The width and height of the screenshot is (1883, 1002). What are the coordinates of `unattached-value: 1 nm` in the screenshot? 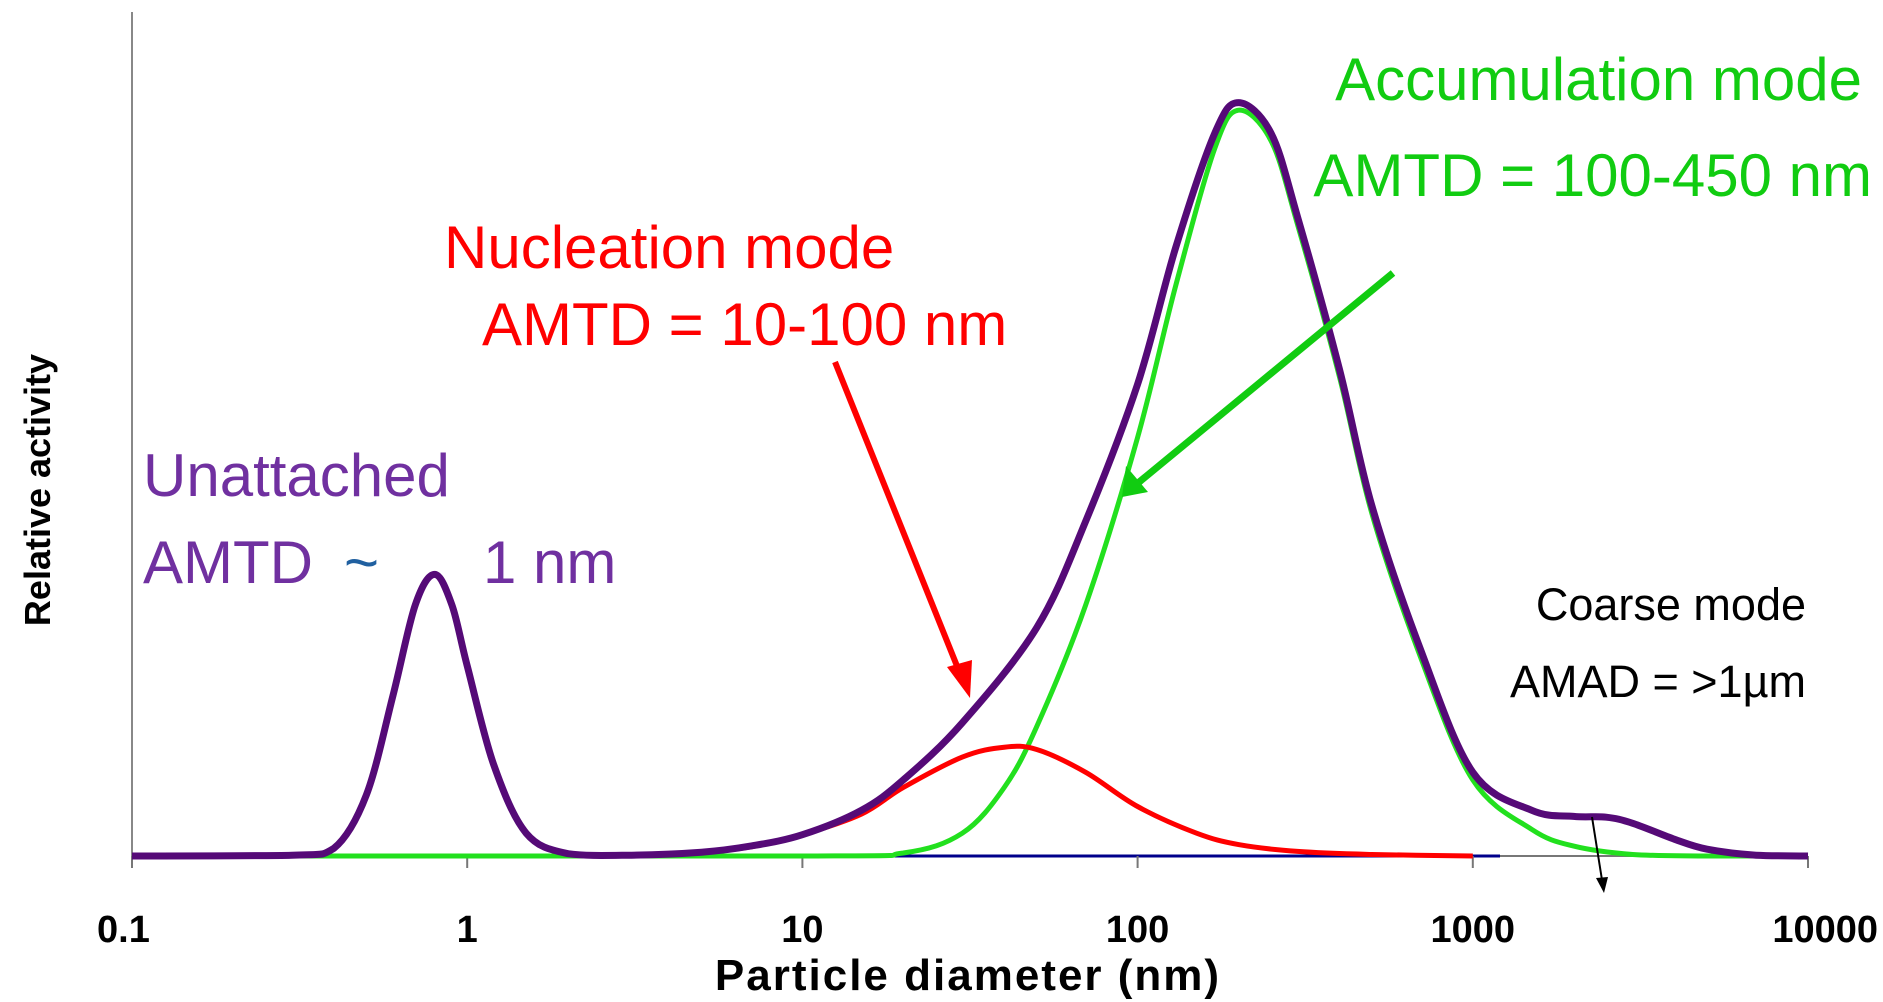 It's located at (549, 562).